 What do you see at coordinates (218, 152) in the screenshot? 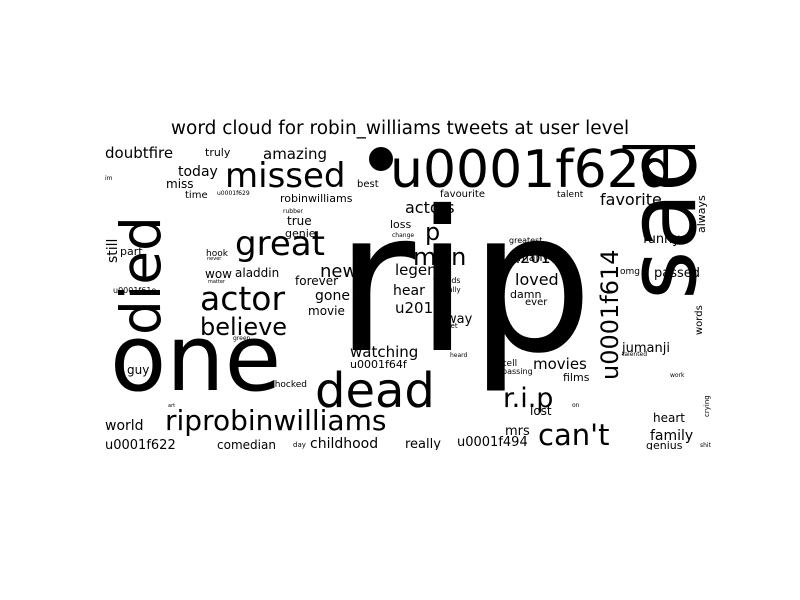
I see `word-truly: truly` at bounding box center [218, 152].